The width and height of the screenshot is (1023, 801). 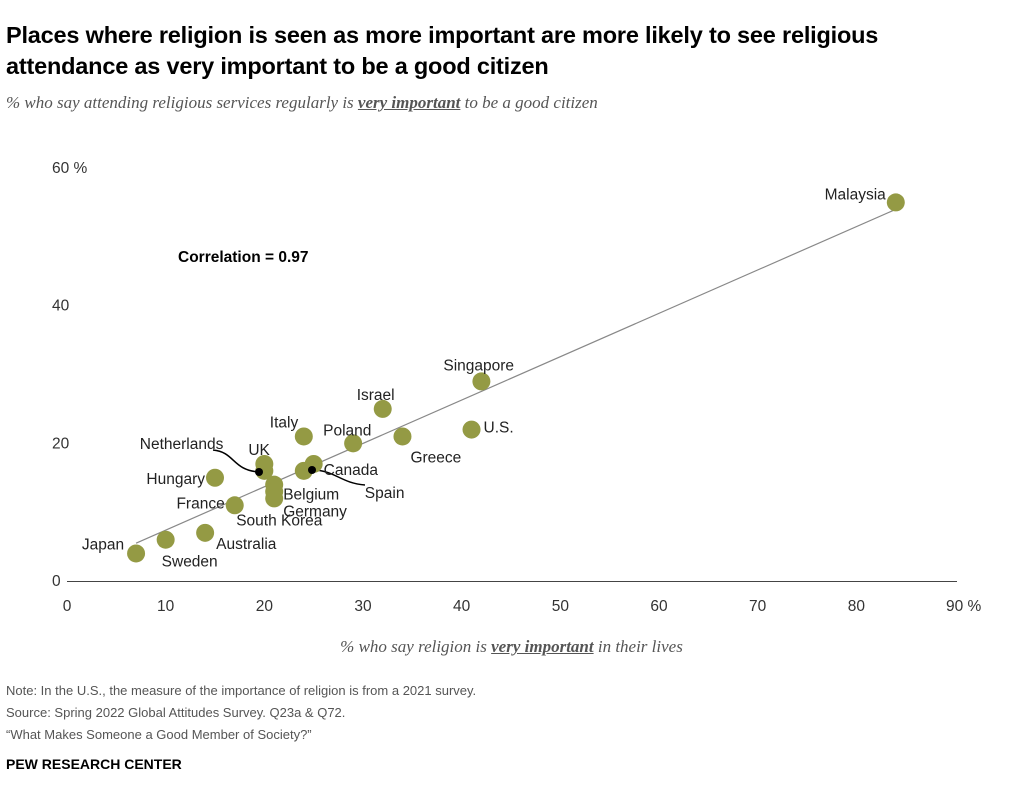 I want to click on label-south-korea: South Korea, so click(x=279, y=521).